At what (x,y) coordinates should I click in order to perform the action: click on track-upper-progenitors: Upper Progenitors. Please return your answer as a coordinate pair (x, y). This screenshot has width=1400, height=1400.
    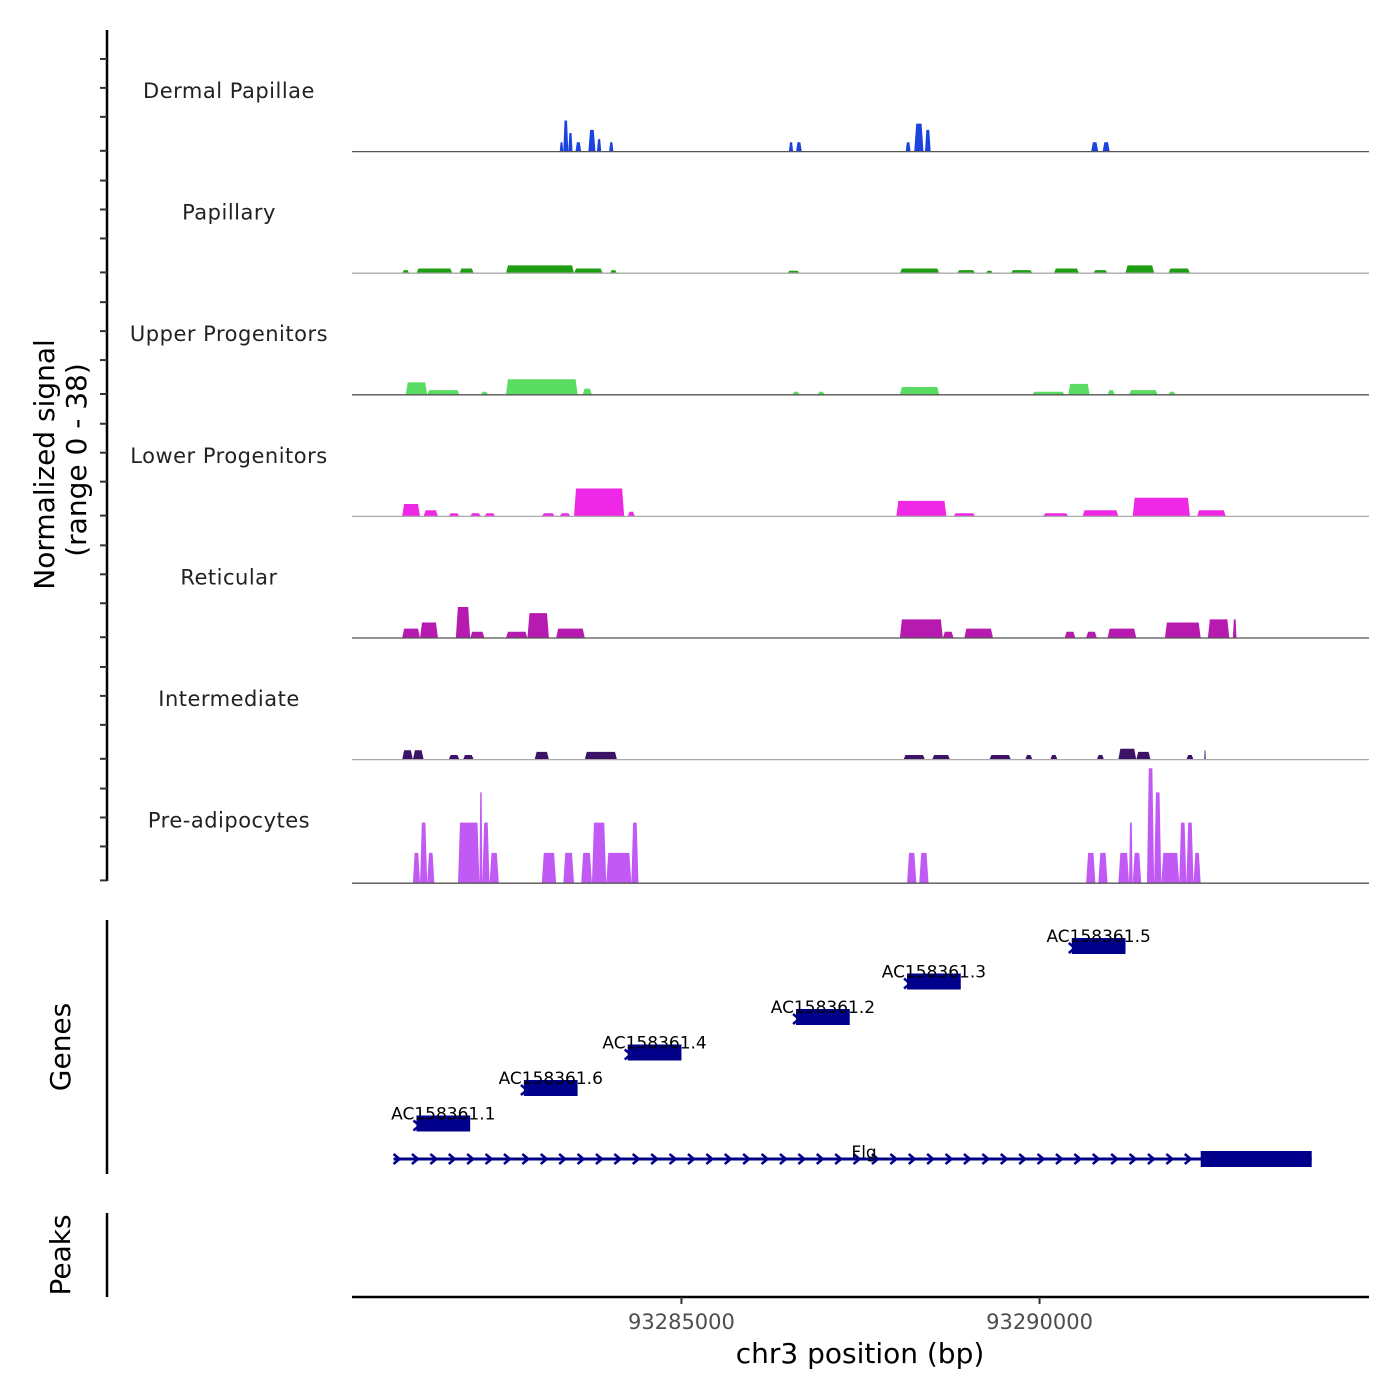
    Looking at the image, I should click on (749, 359).